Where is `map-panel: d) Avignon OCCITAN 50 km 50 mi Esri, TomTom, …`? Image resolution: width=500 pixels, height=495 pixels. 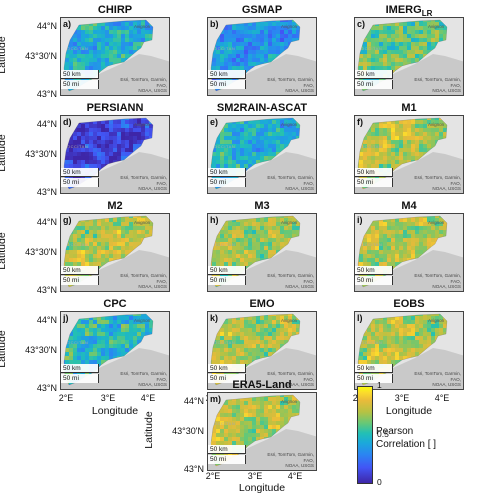 map-panel: d) Avignon OCCITAN 50 km 50 mi Esri, TomTom, … is located at coordinates (115, 154).